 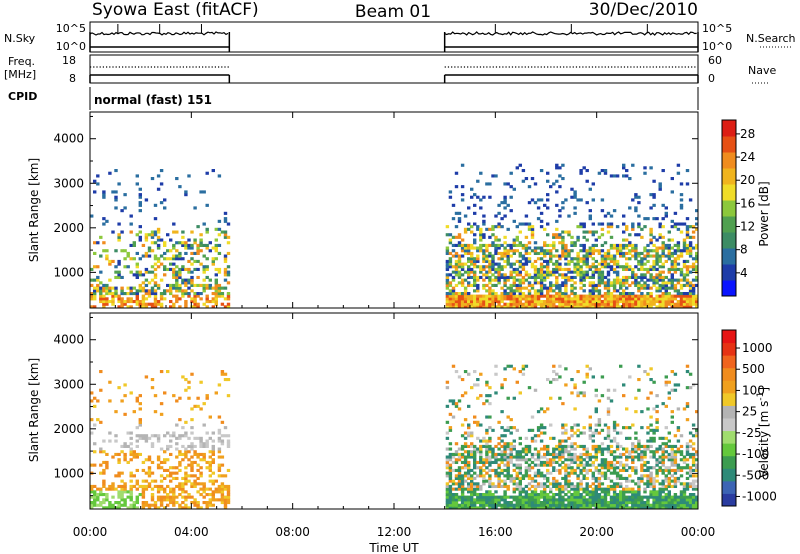 I want to click on power-cell-1904, so click(x=642, y=261).